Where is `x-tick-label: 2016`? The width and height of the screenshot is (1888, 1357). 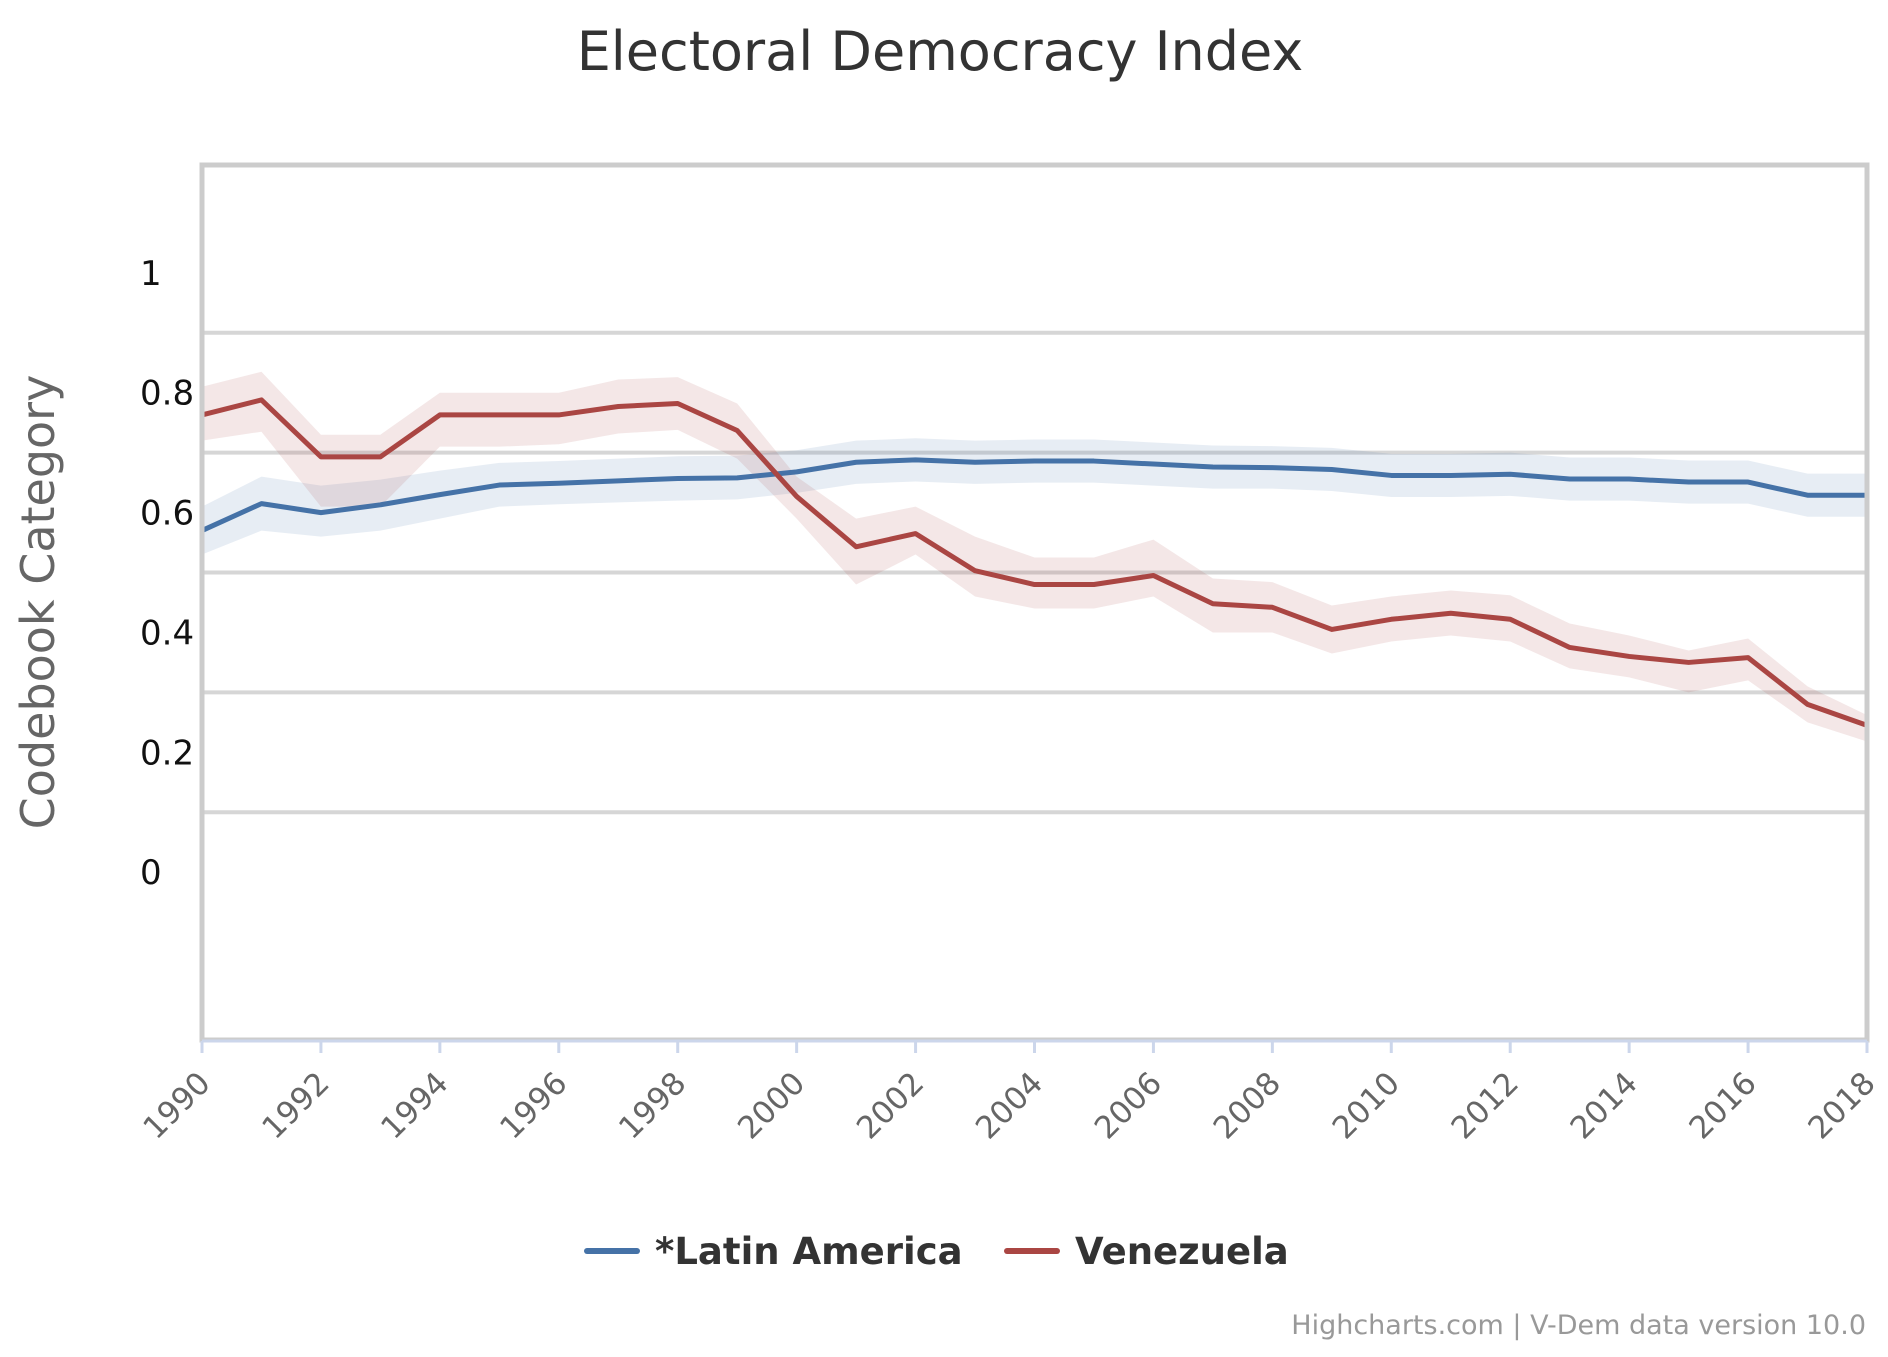 x-tick-label: 2016 is located at coordinates (1722, 1105).